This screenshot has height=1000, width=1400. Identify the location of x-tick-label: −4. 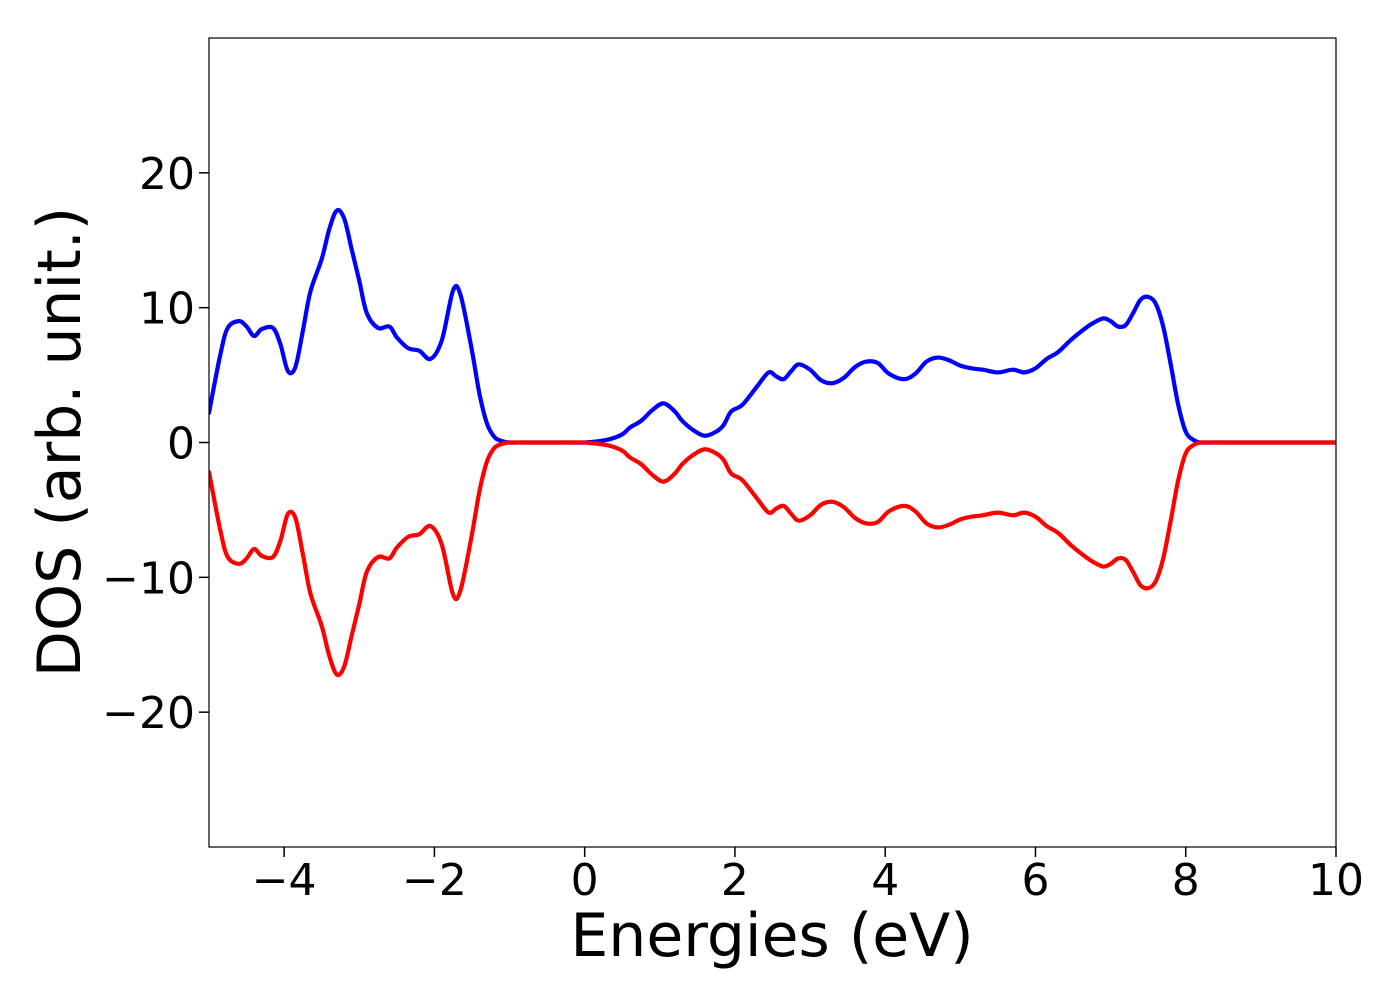
(284, 880).